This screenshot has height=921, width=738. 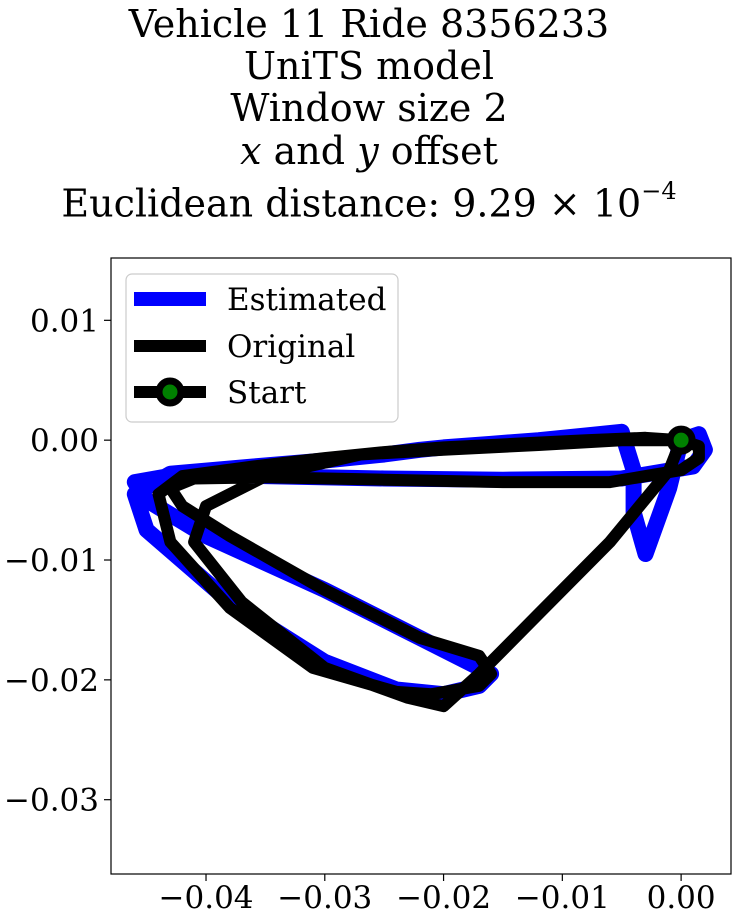 What do you see at coordinates (681, 898) in the screenshot?
I see `x-tick-label: 0.00` at bounding box center [681, 898].